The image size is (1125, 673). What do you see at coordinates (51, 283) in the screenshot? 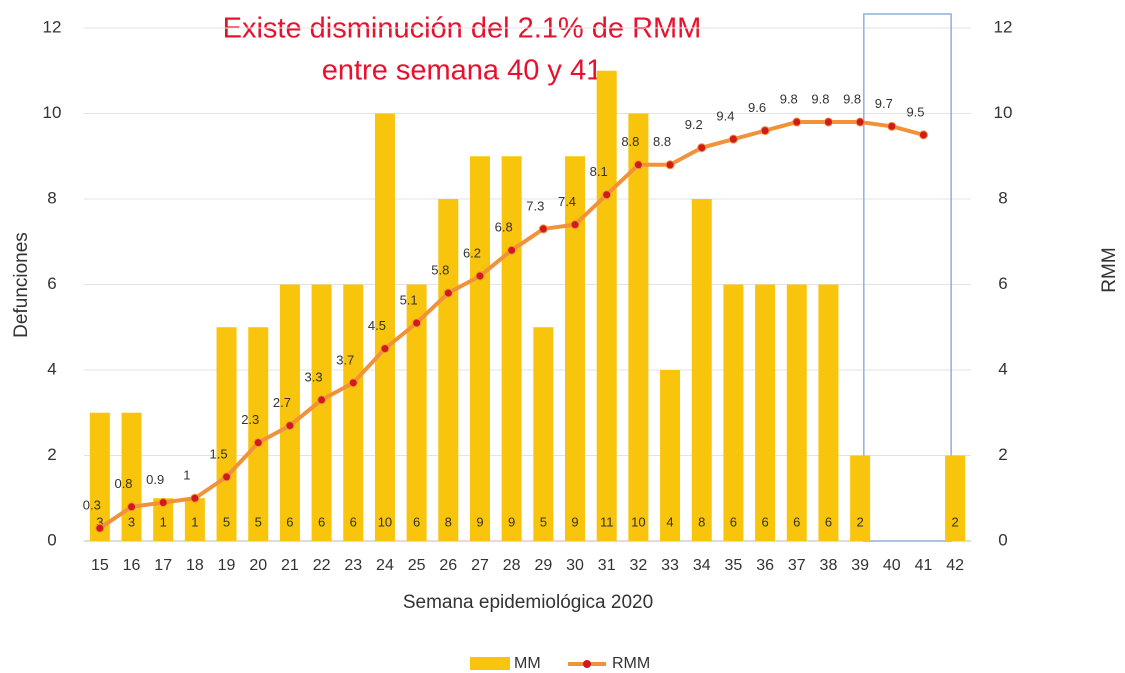
I see `y-tick-label: 6` at bounding box center [51, 283].